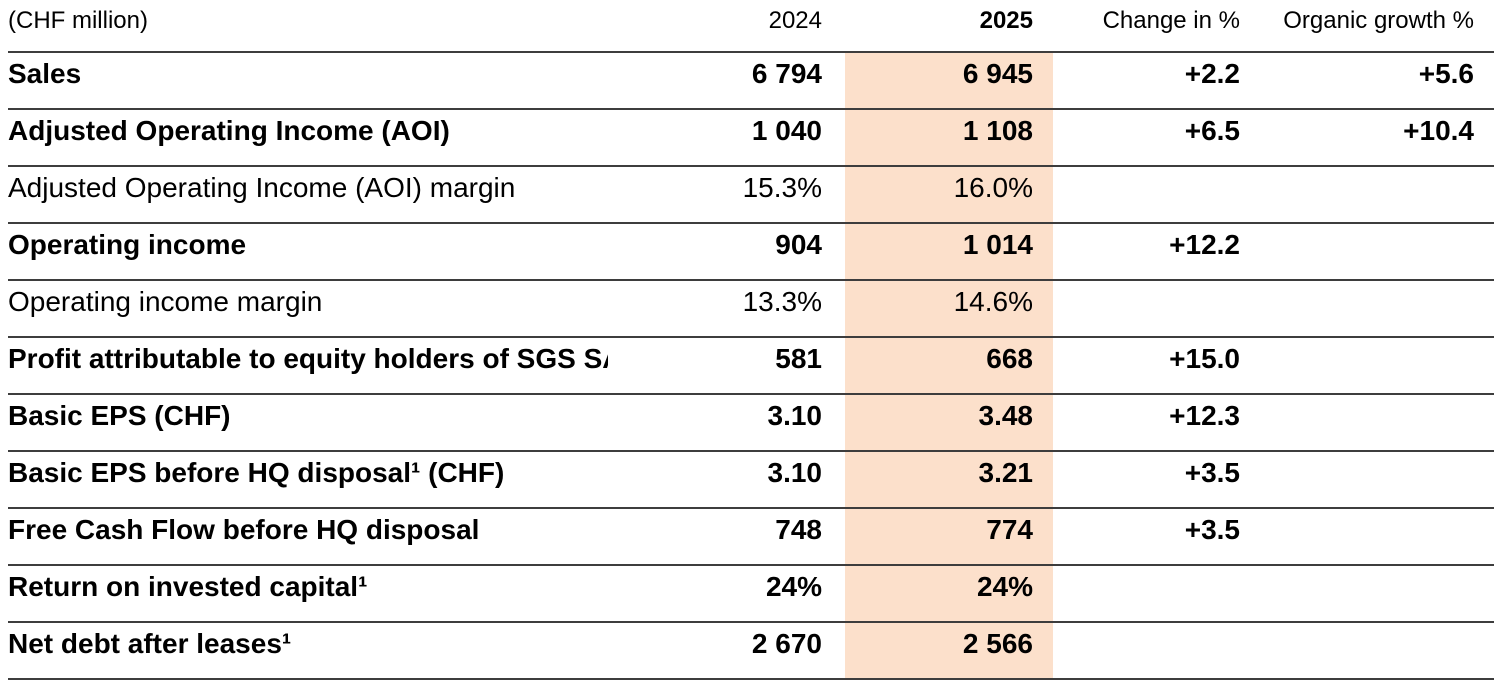 This screenshot has width=1504, height=690. I want to click on column-header-2025: 2025, so click(949, 26).